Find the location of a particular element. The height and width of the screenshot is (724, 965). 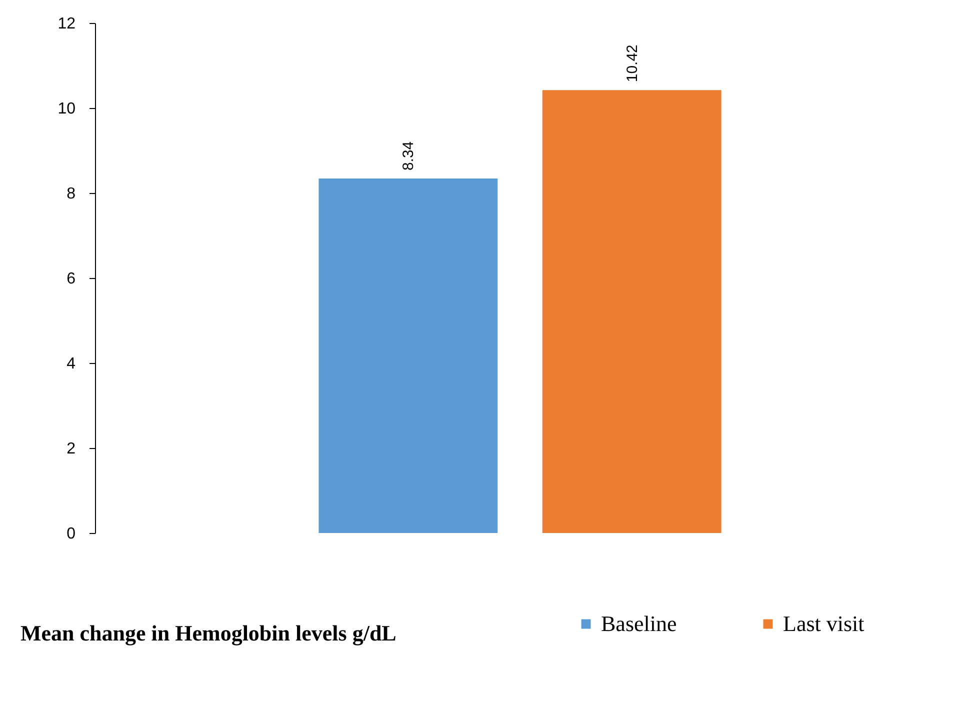

y-tick-label: 8 is located at coordinates (71, 194).